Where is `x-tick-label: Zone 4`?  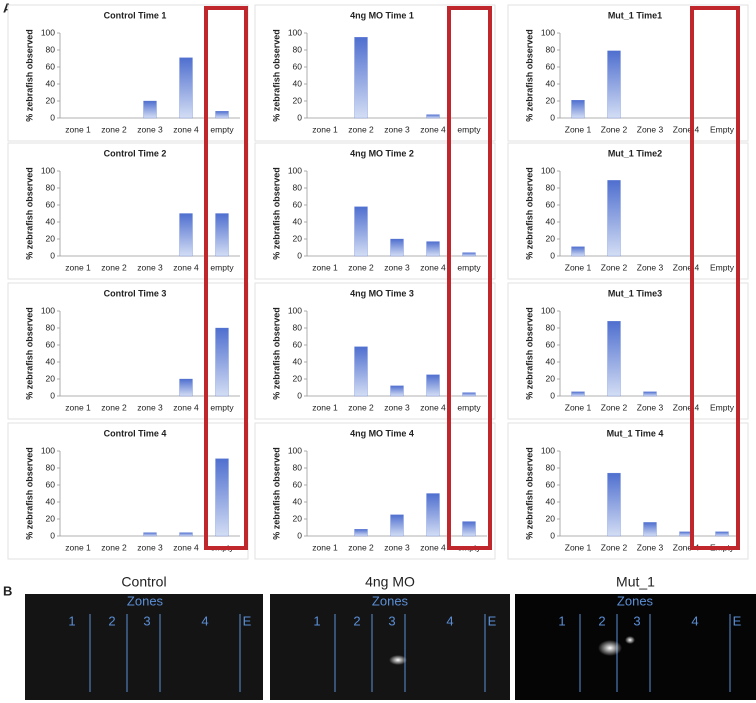 x-tick-label: Zone 4 is located at coordinates (686, 267).